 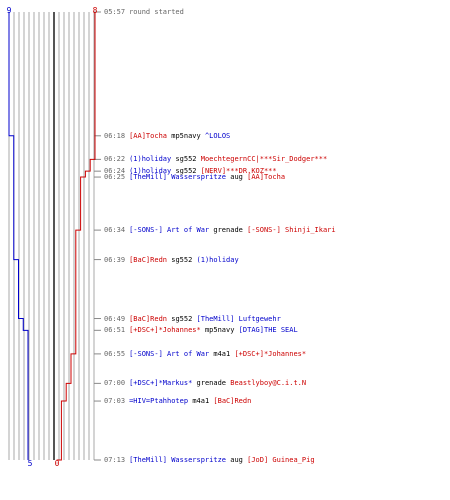 I want to click on victim-name: [TheMill] Luftgewehr, so click(x=238, y=318).